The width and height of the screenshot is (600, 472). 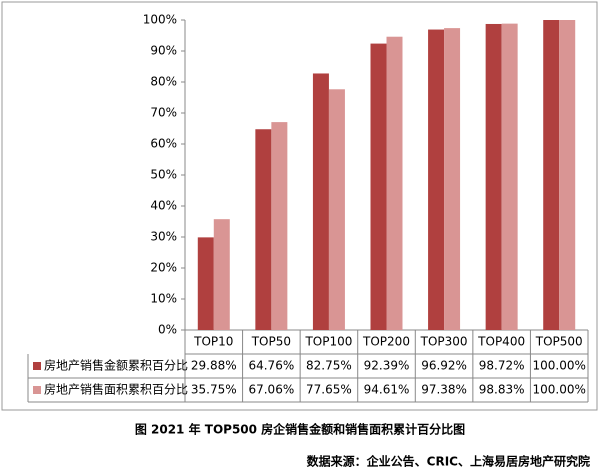 I want to click on value-label: 67.06%, so click(x=271, y=390).